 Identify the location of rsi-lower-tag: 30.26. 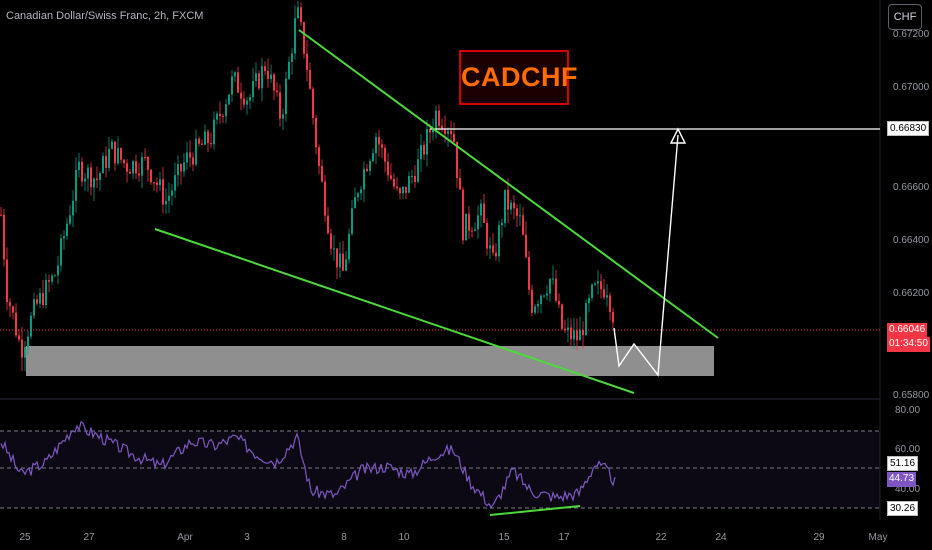
(903, 508).